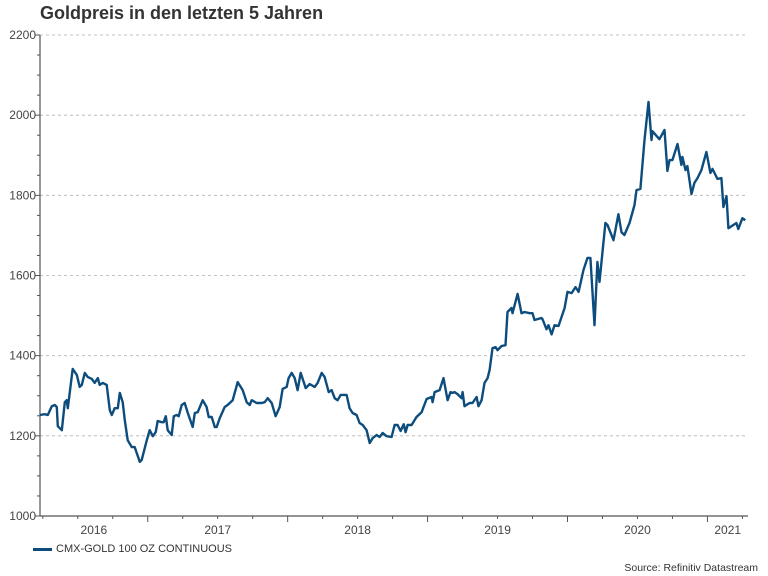  I want to click on source-note: Source: Refinitiv Datastream, so click(691, 568).